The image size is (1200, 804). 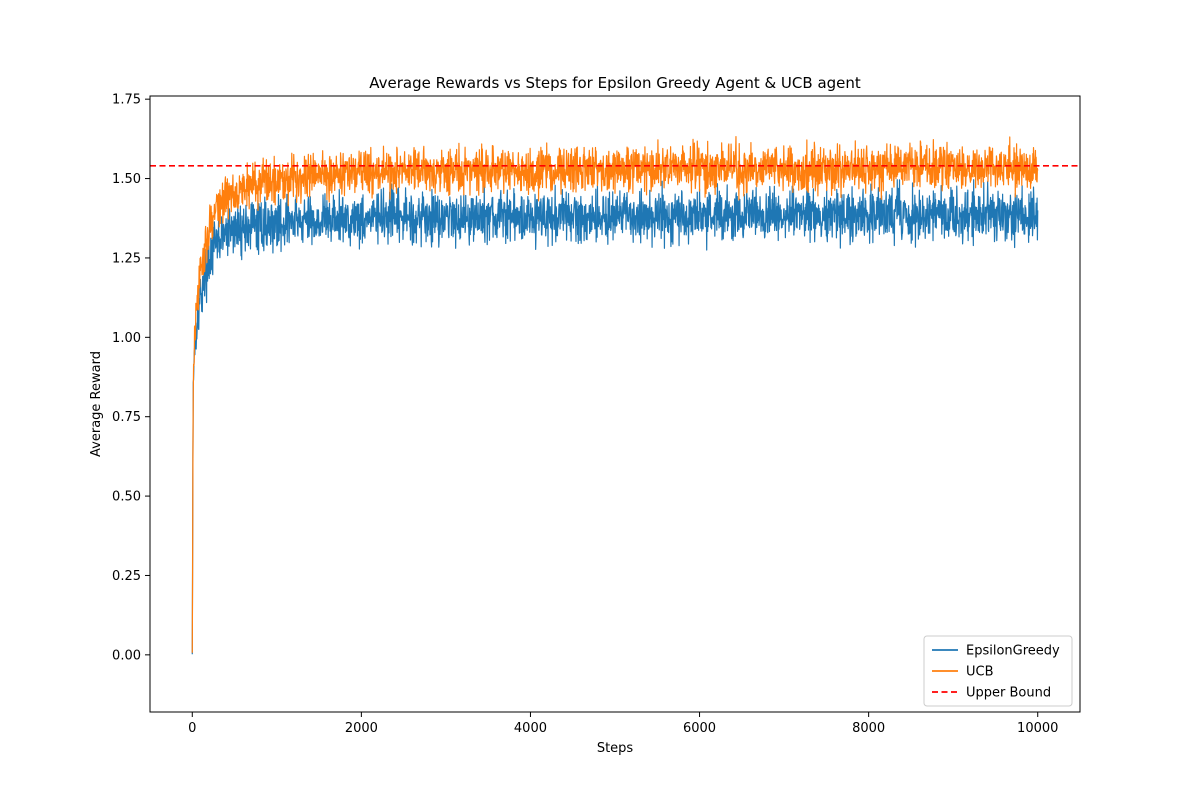 I want to click on legend-box, so click(x=998, y=671).